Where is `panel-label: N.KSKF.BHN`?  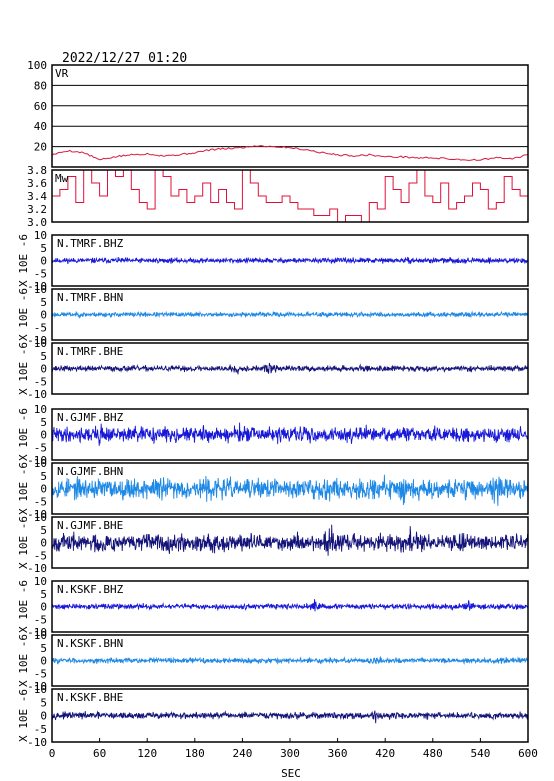
panel-label: N.KSKF.BHN is located at coordinates (90, 643).